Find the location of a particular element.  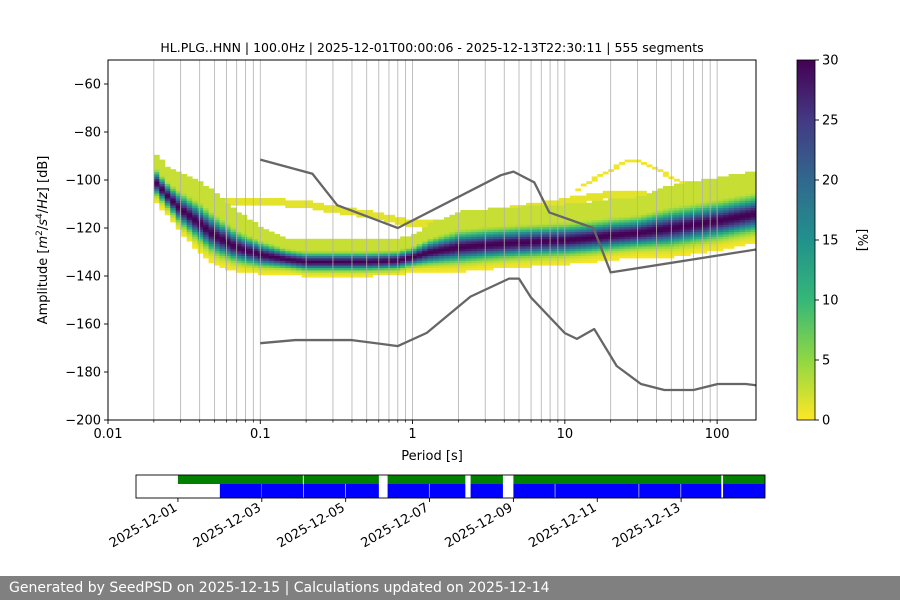

coverage-blue-segment is located at coordinates (660, 491).